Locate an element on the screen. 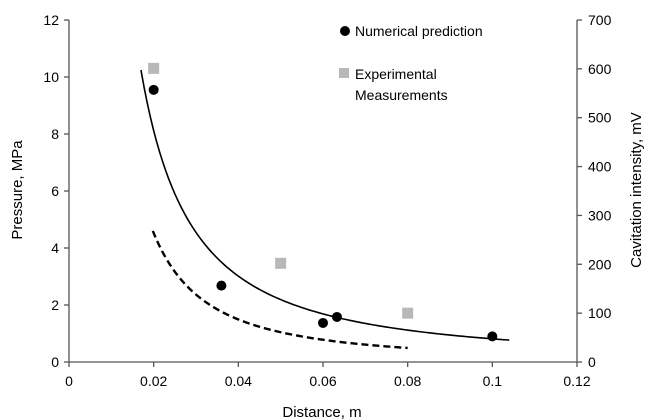  y-tick-label: 4 is located at coordinates (55, 248).